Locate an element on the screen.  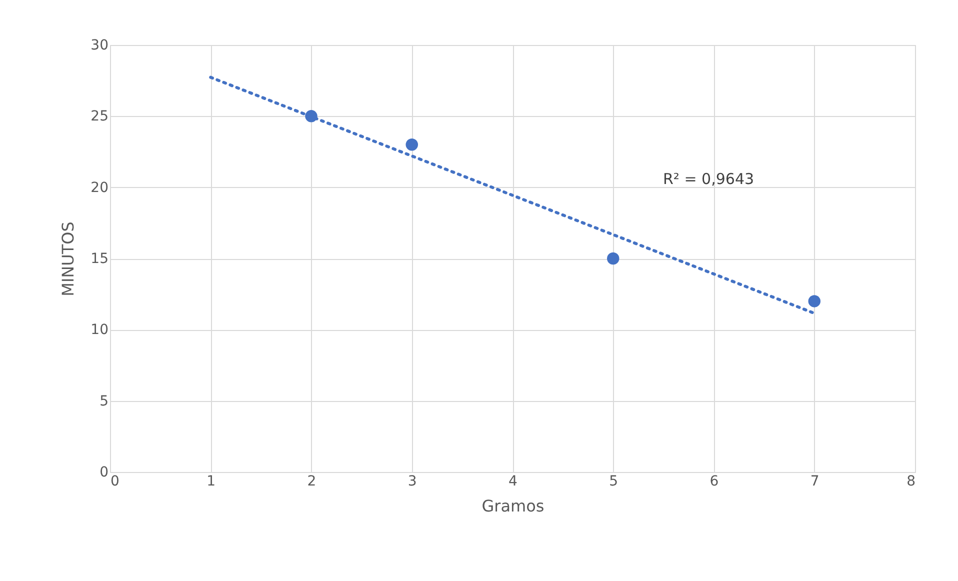
x-tick-label: 7 is located at coordinates (815, 482).